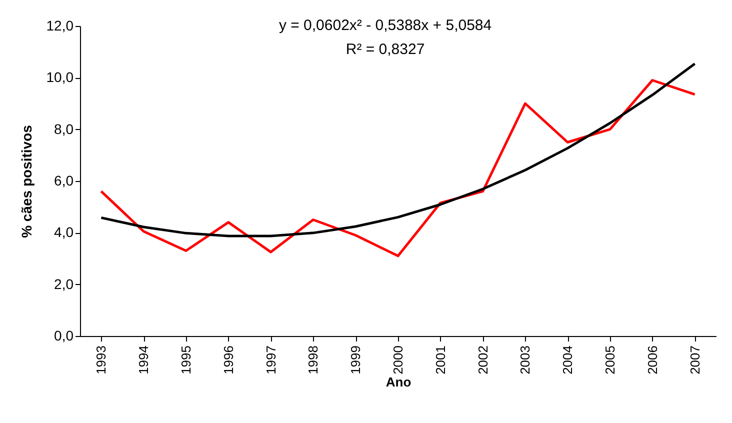  I want to click on y-tick-label: 2,0, so click(64, 284).